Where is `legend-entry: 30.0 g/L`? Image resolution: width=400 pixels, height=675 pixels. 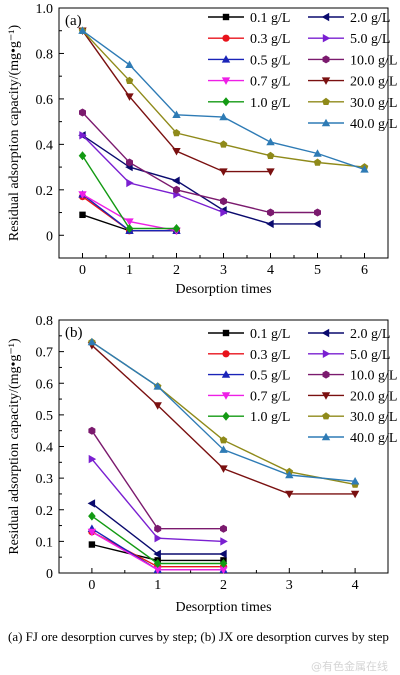 legend-entry: 30.0 g/L is located at coordinates (352, 103).